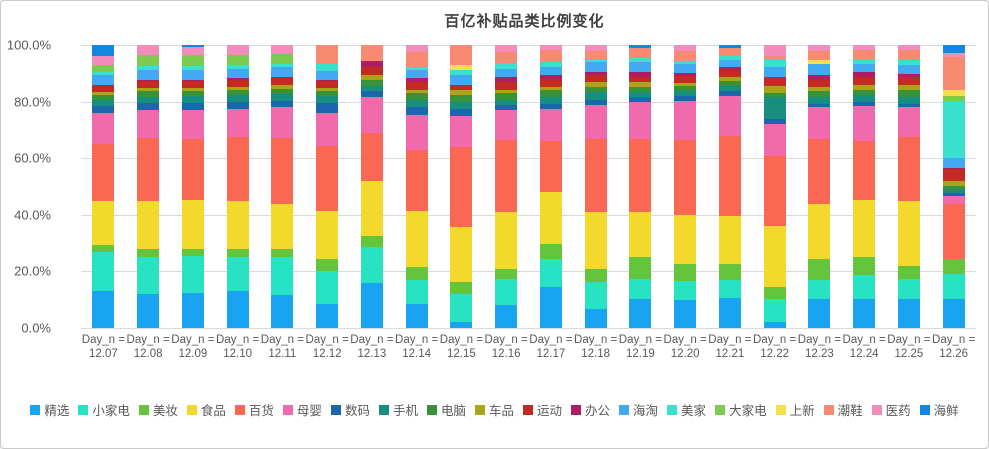 This screenshot has height=449, width=989. What do you see at coordinates (795, 409) in the screenshot?
I see `legend-item-上新: 上新` at bounding box center [795, 409].